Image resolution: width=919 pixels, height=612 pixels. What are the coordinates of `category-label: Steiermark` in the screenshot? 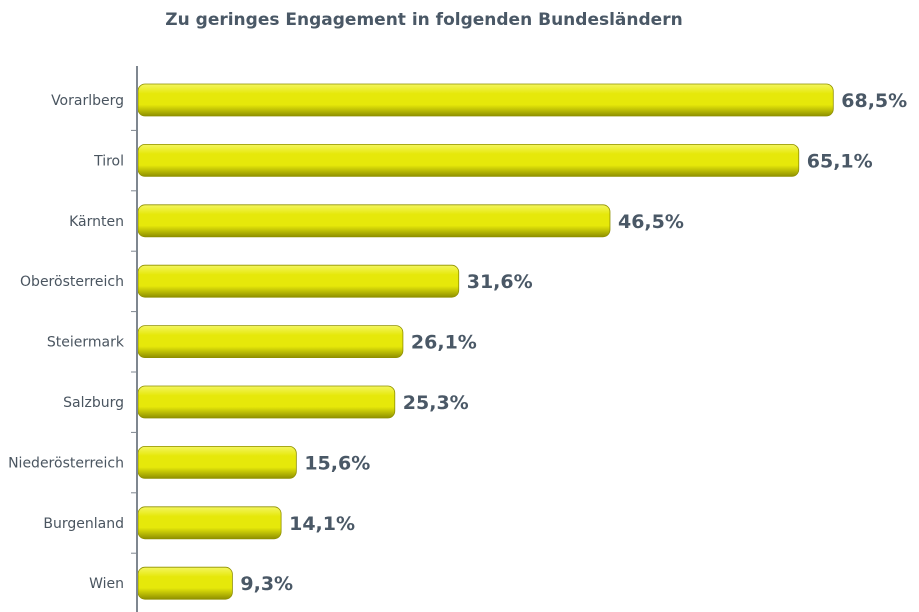 It's located at (86, 343).